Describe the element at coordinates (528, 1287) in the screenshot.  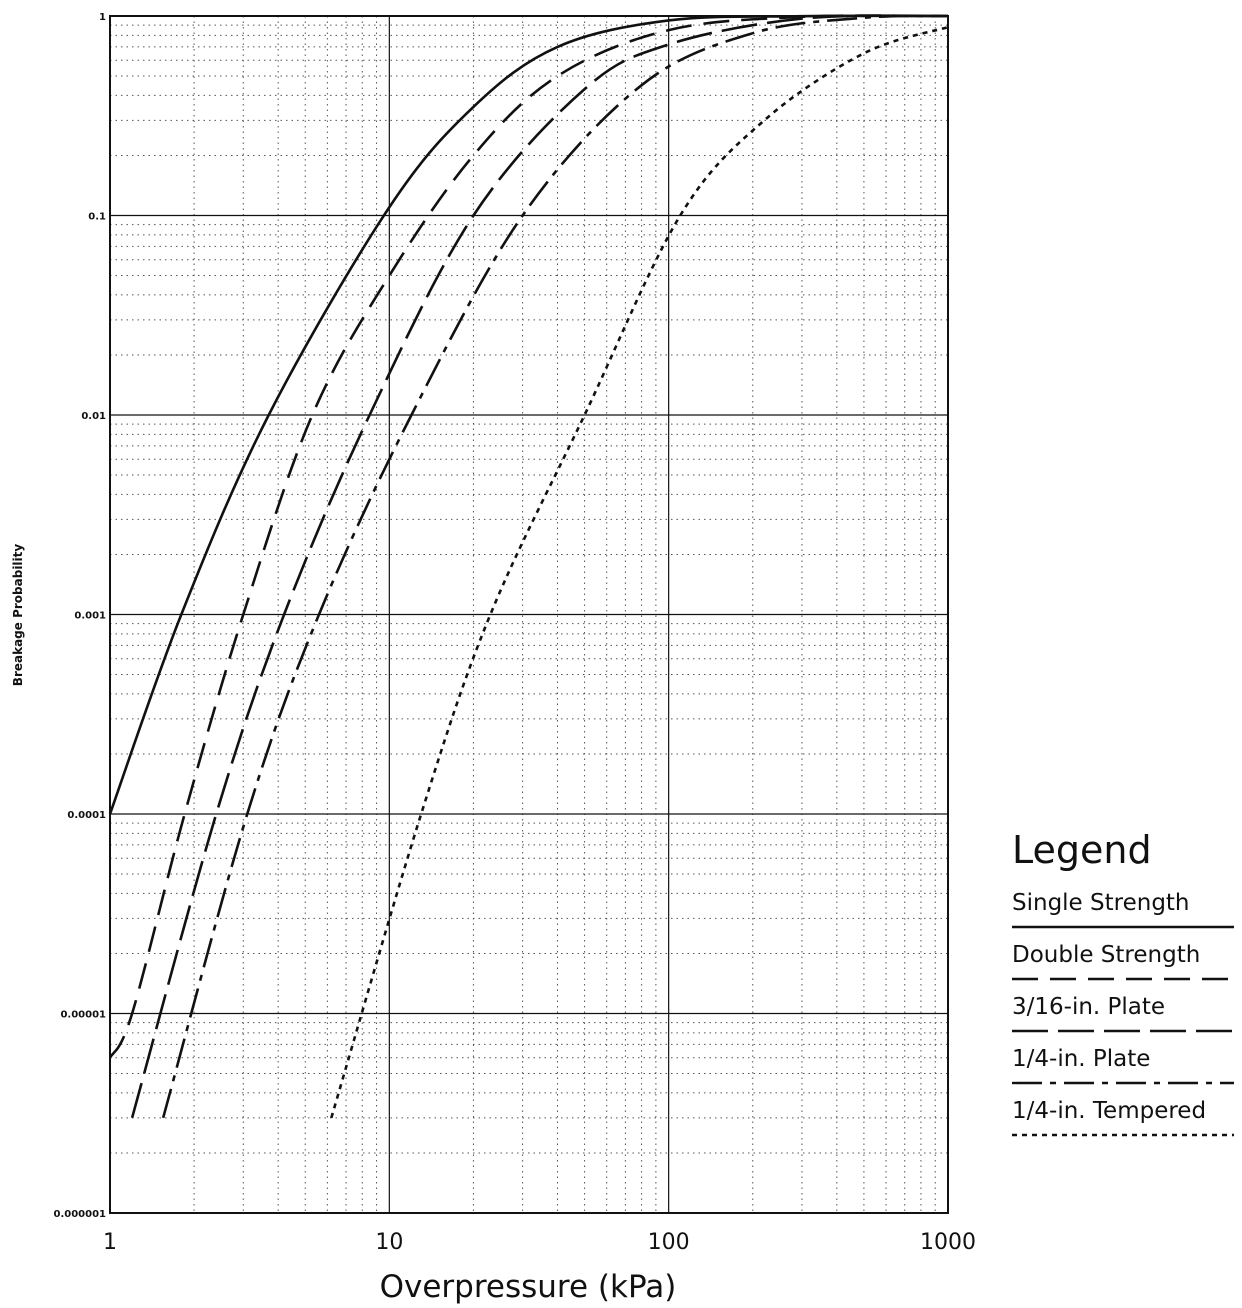
I see `x-axis-label: Overpressure (kPa)` at that location.